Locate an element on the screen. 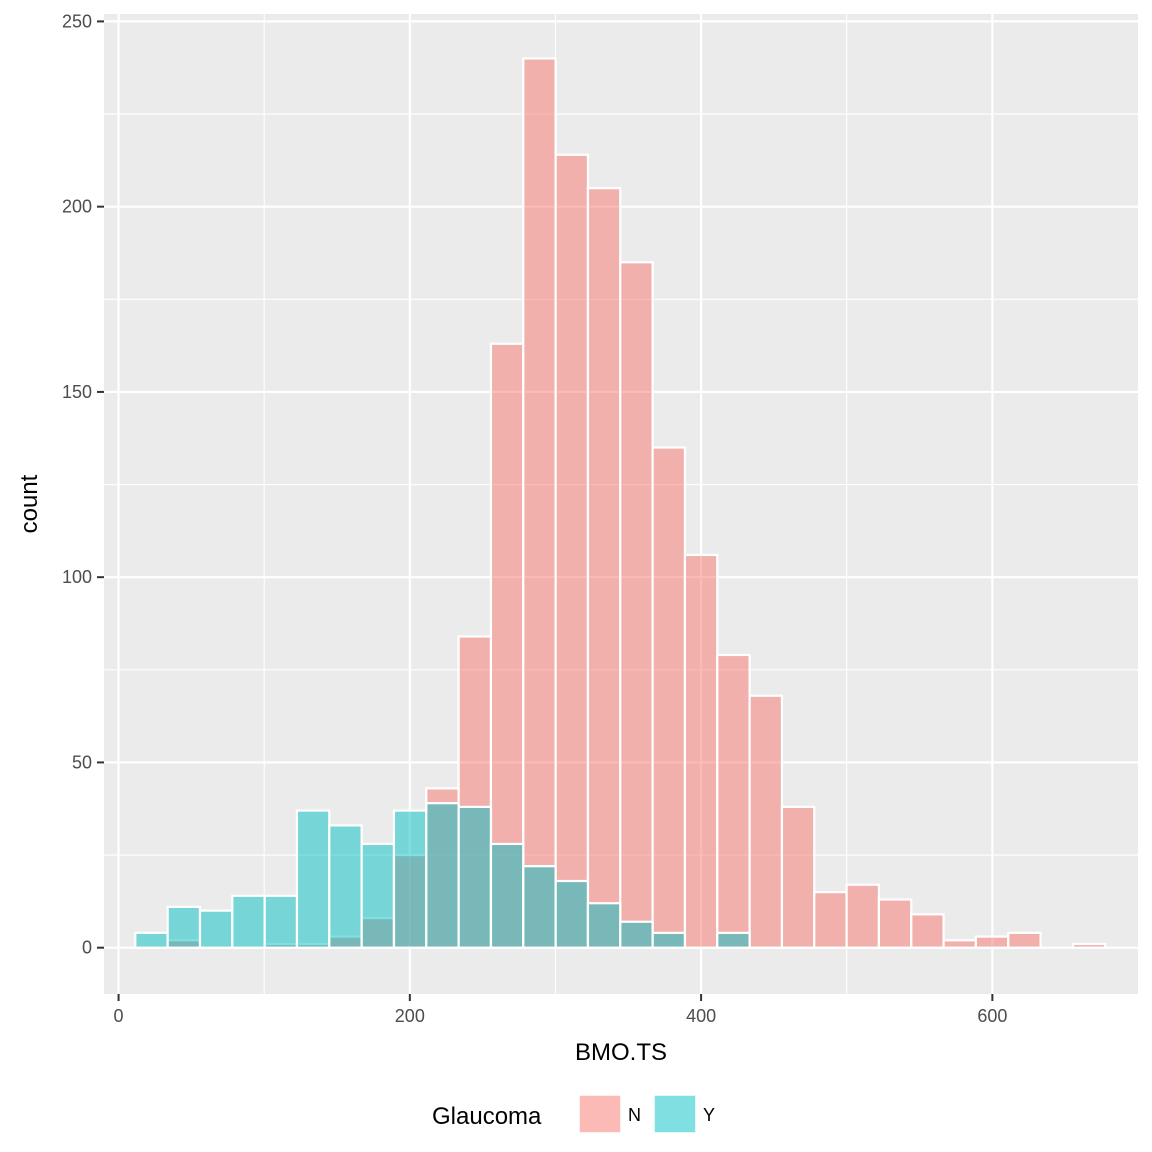 This screenshot has width=1152, height=1152. x-tick-label: 200 is located at coordinates (410, 1016).